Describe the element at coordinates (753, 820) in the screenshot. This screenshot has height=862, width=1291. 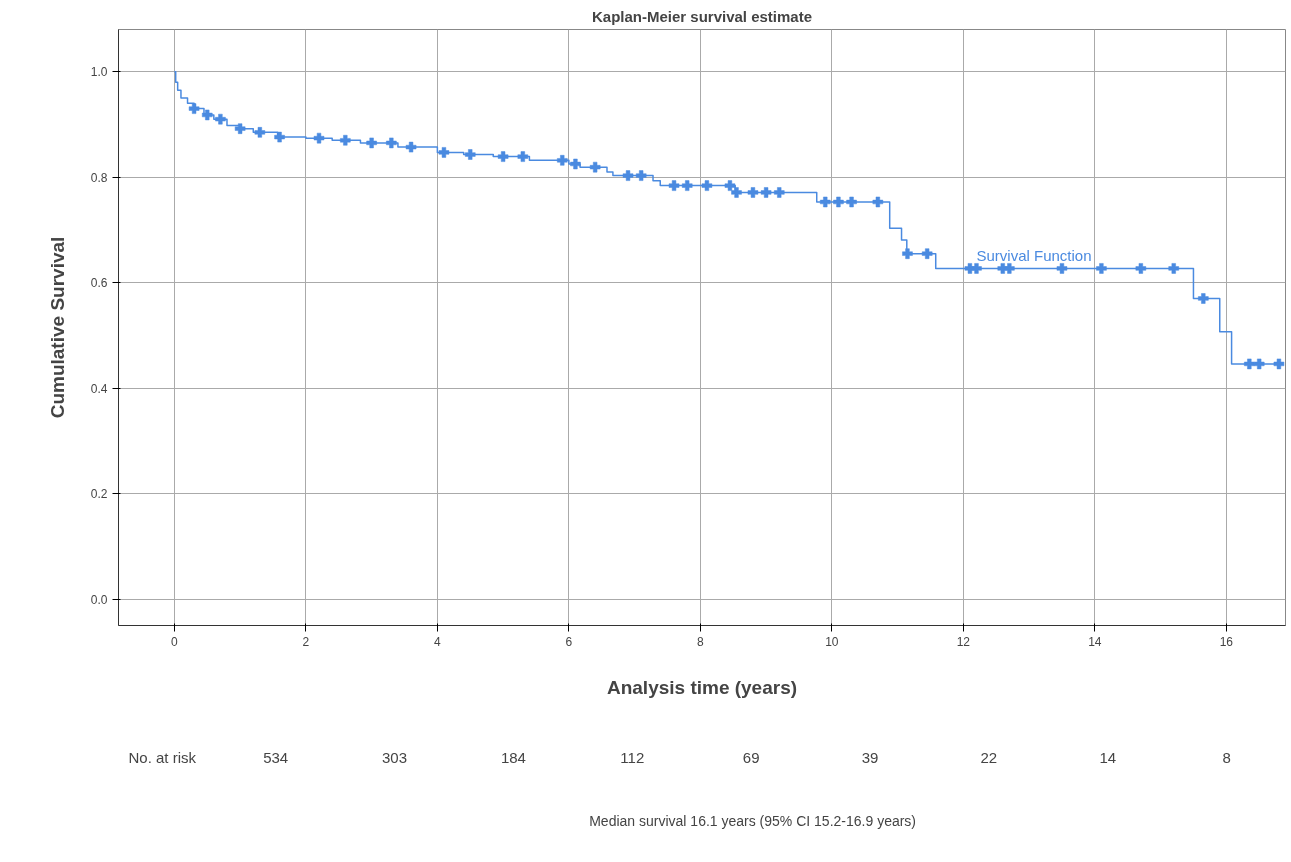
I see `text: Median survival 16.1 years (95% CI 15.2-16.9 years)` at that location.